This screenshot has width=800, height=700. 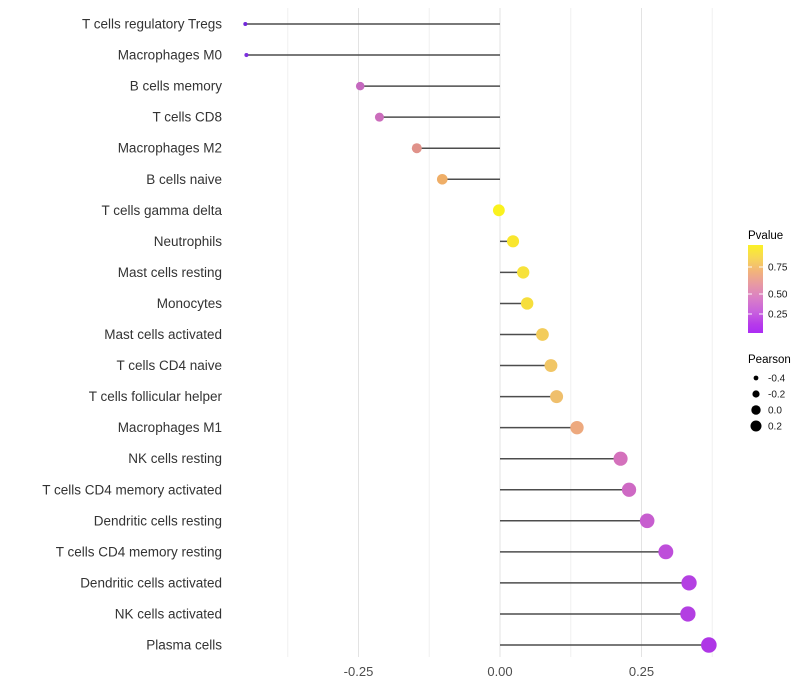 What do you see at coordinates (170, 427) in the screenshot?
I see `category-label: Macrophages M1` at bounding box center [170, 427].